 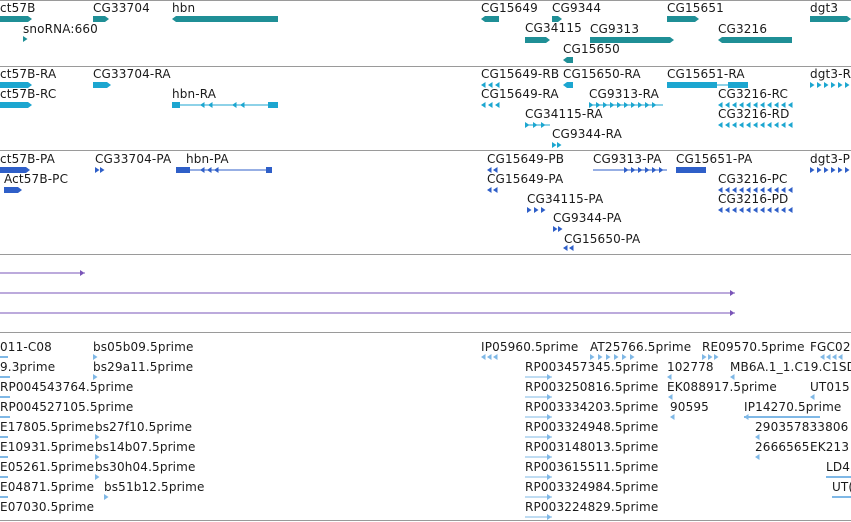 What do you see at coordinates (714, 159) in the screenshot?
I see `protein-label: CG15651-PA` at bounding box center [714, 159].